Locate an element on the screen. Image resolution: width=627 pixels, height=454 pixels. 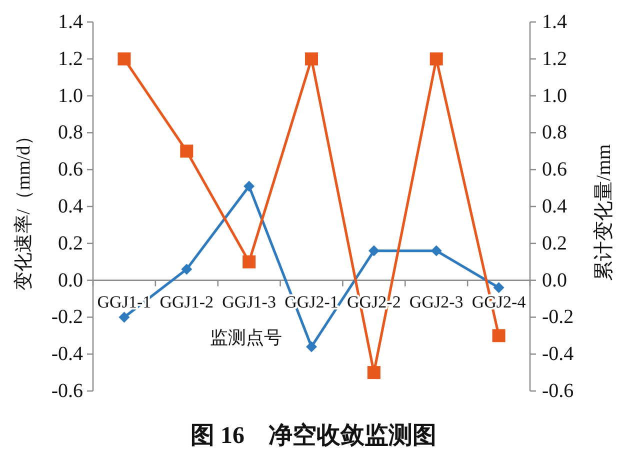
y-tick-label: 0.6 is located at coordinates (70, 169).